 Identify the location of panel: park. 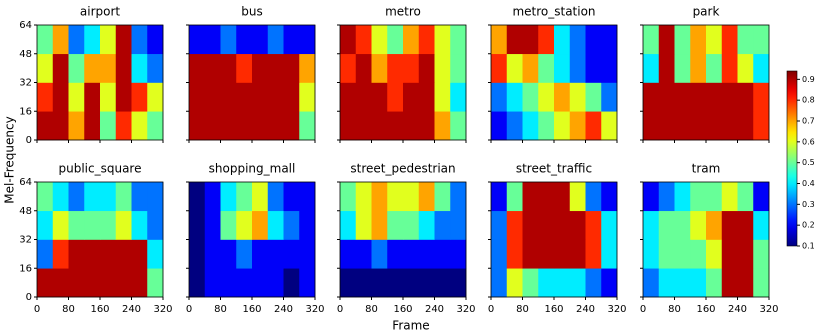
(705, 74).